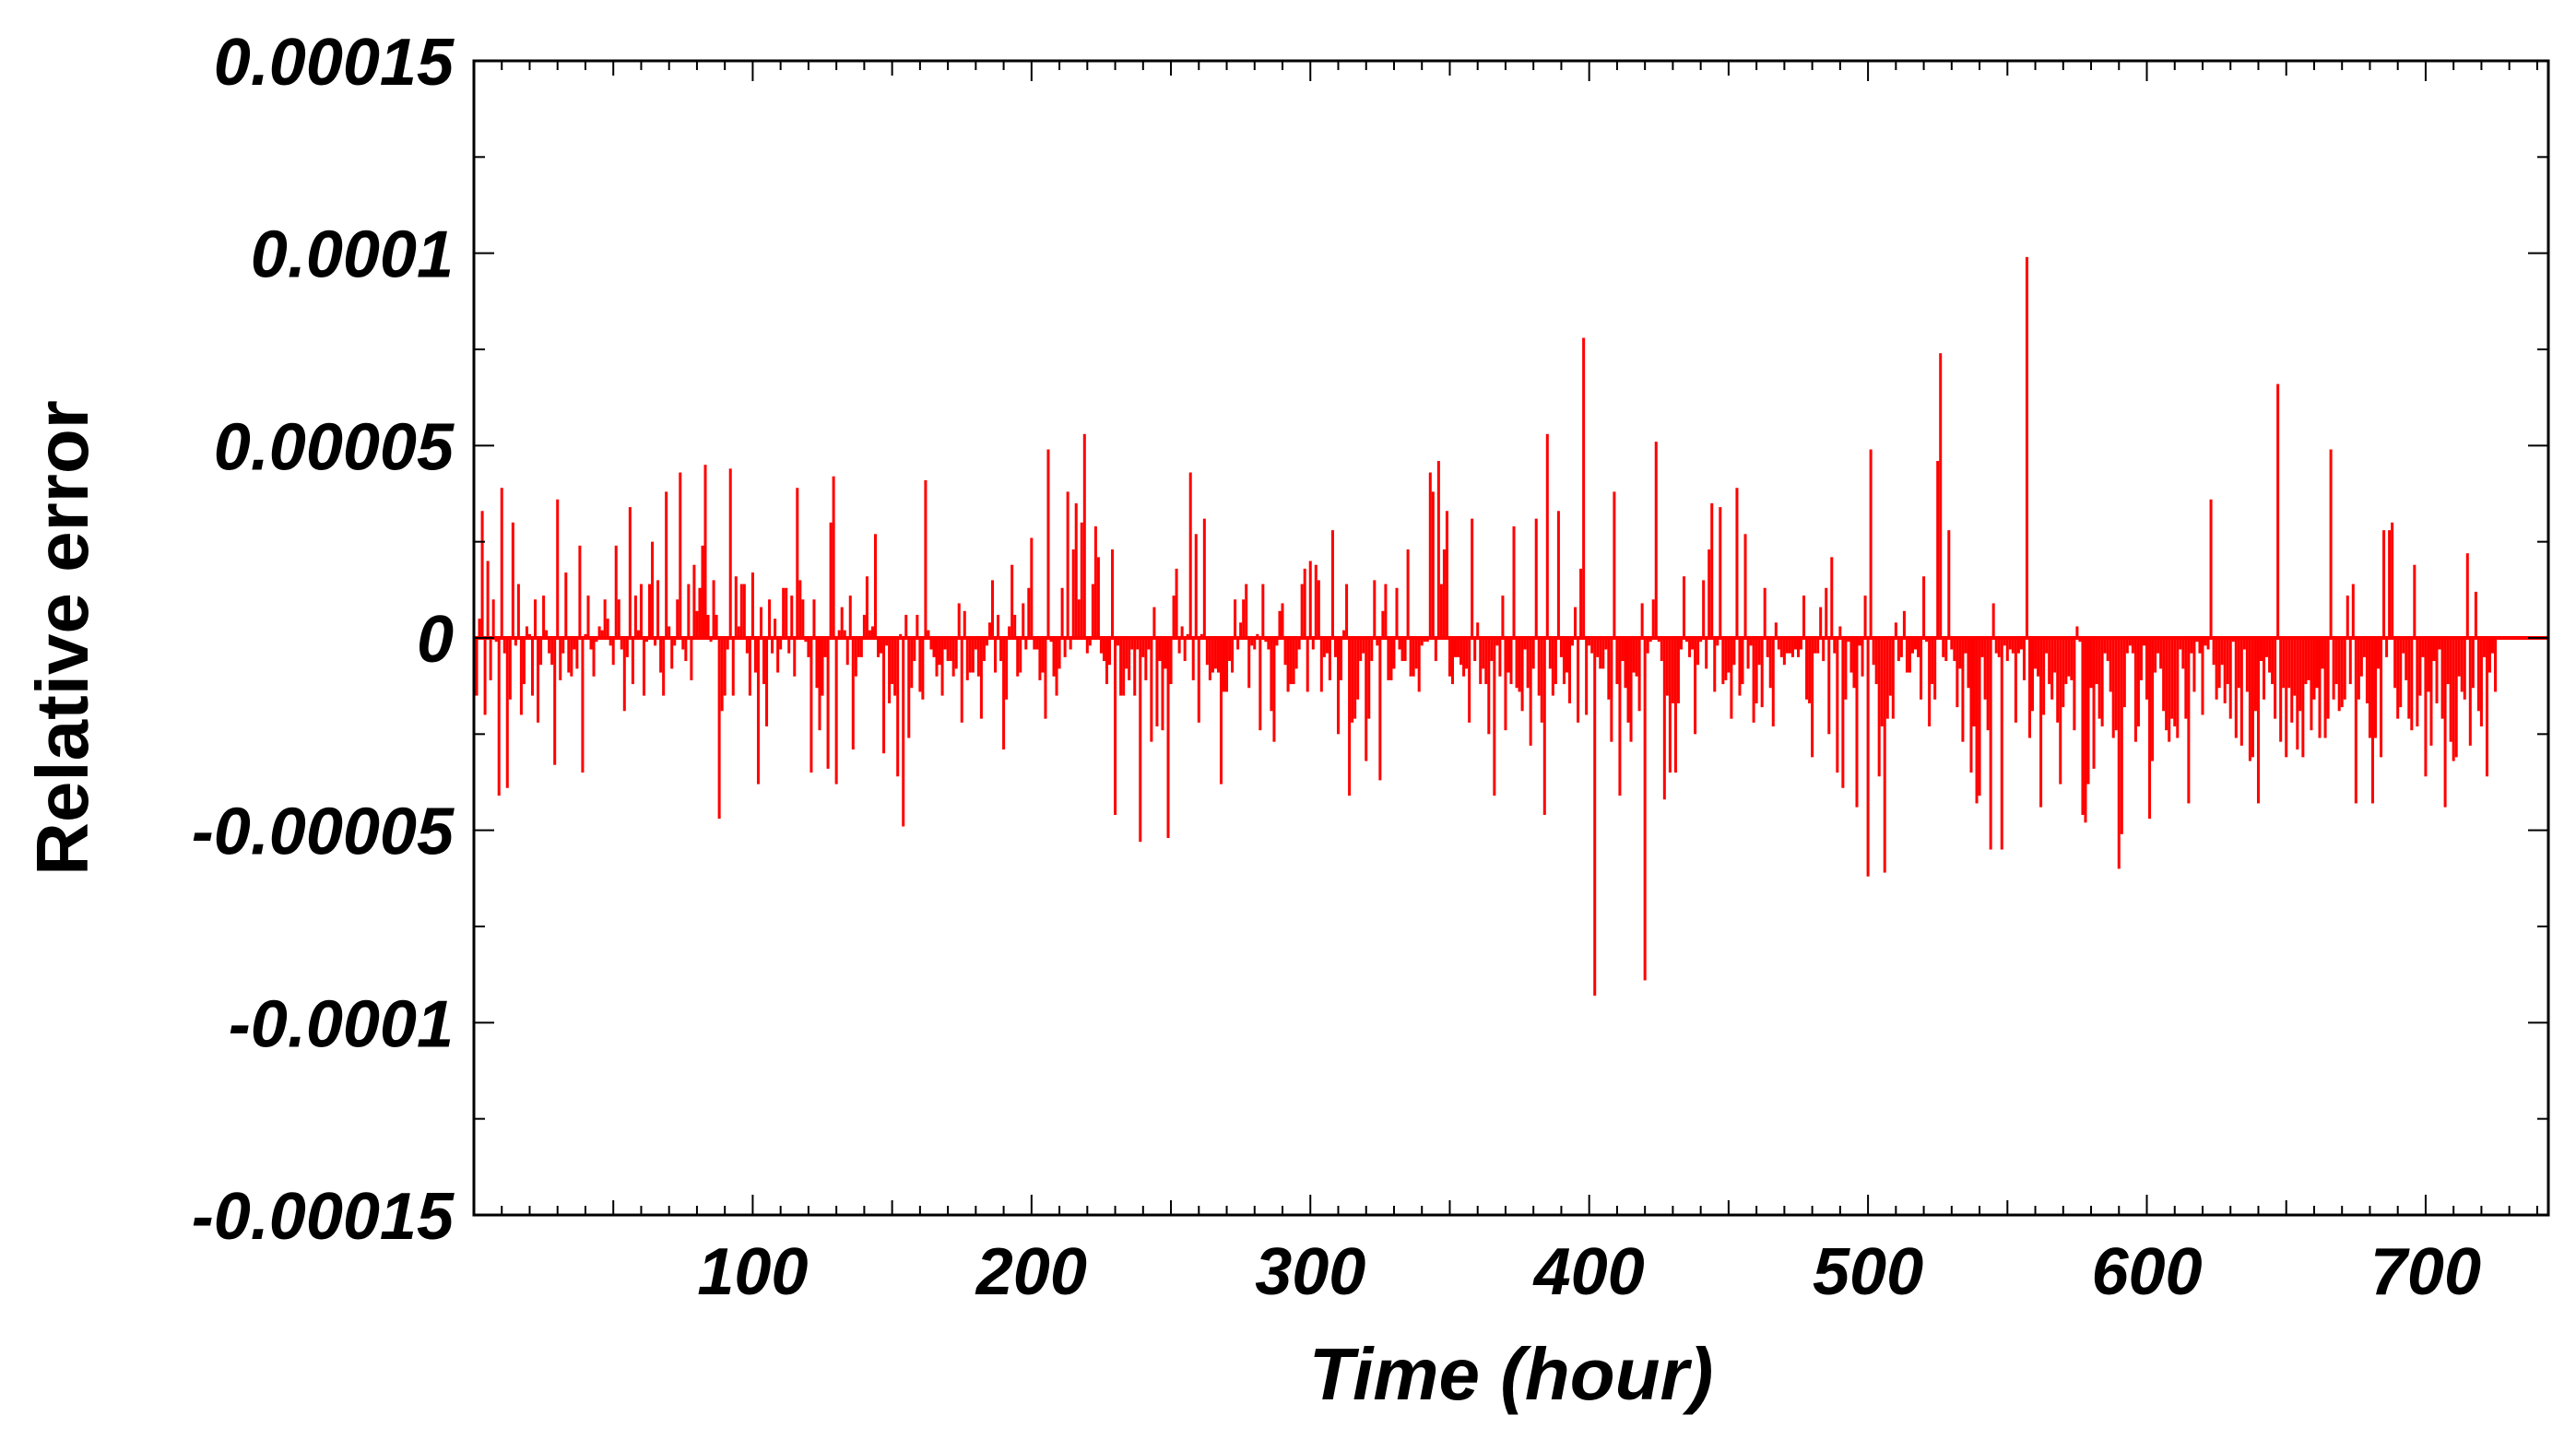  I want to click on x-tick-label: 500, so click(1868, 1272).